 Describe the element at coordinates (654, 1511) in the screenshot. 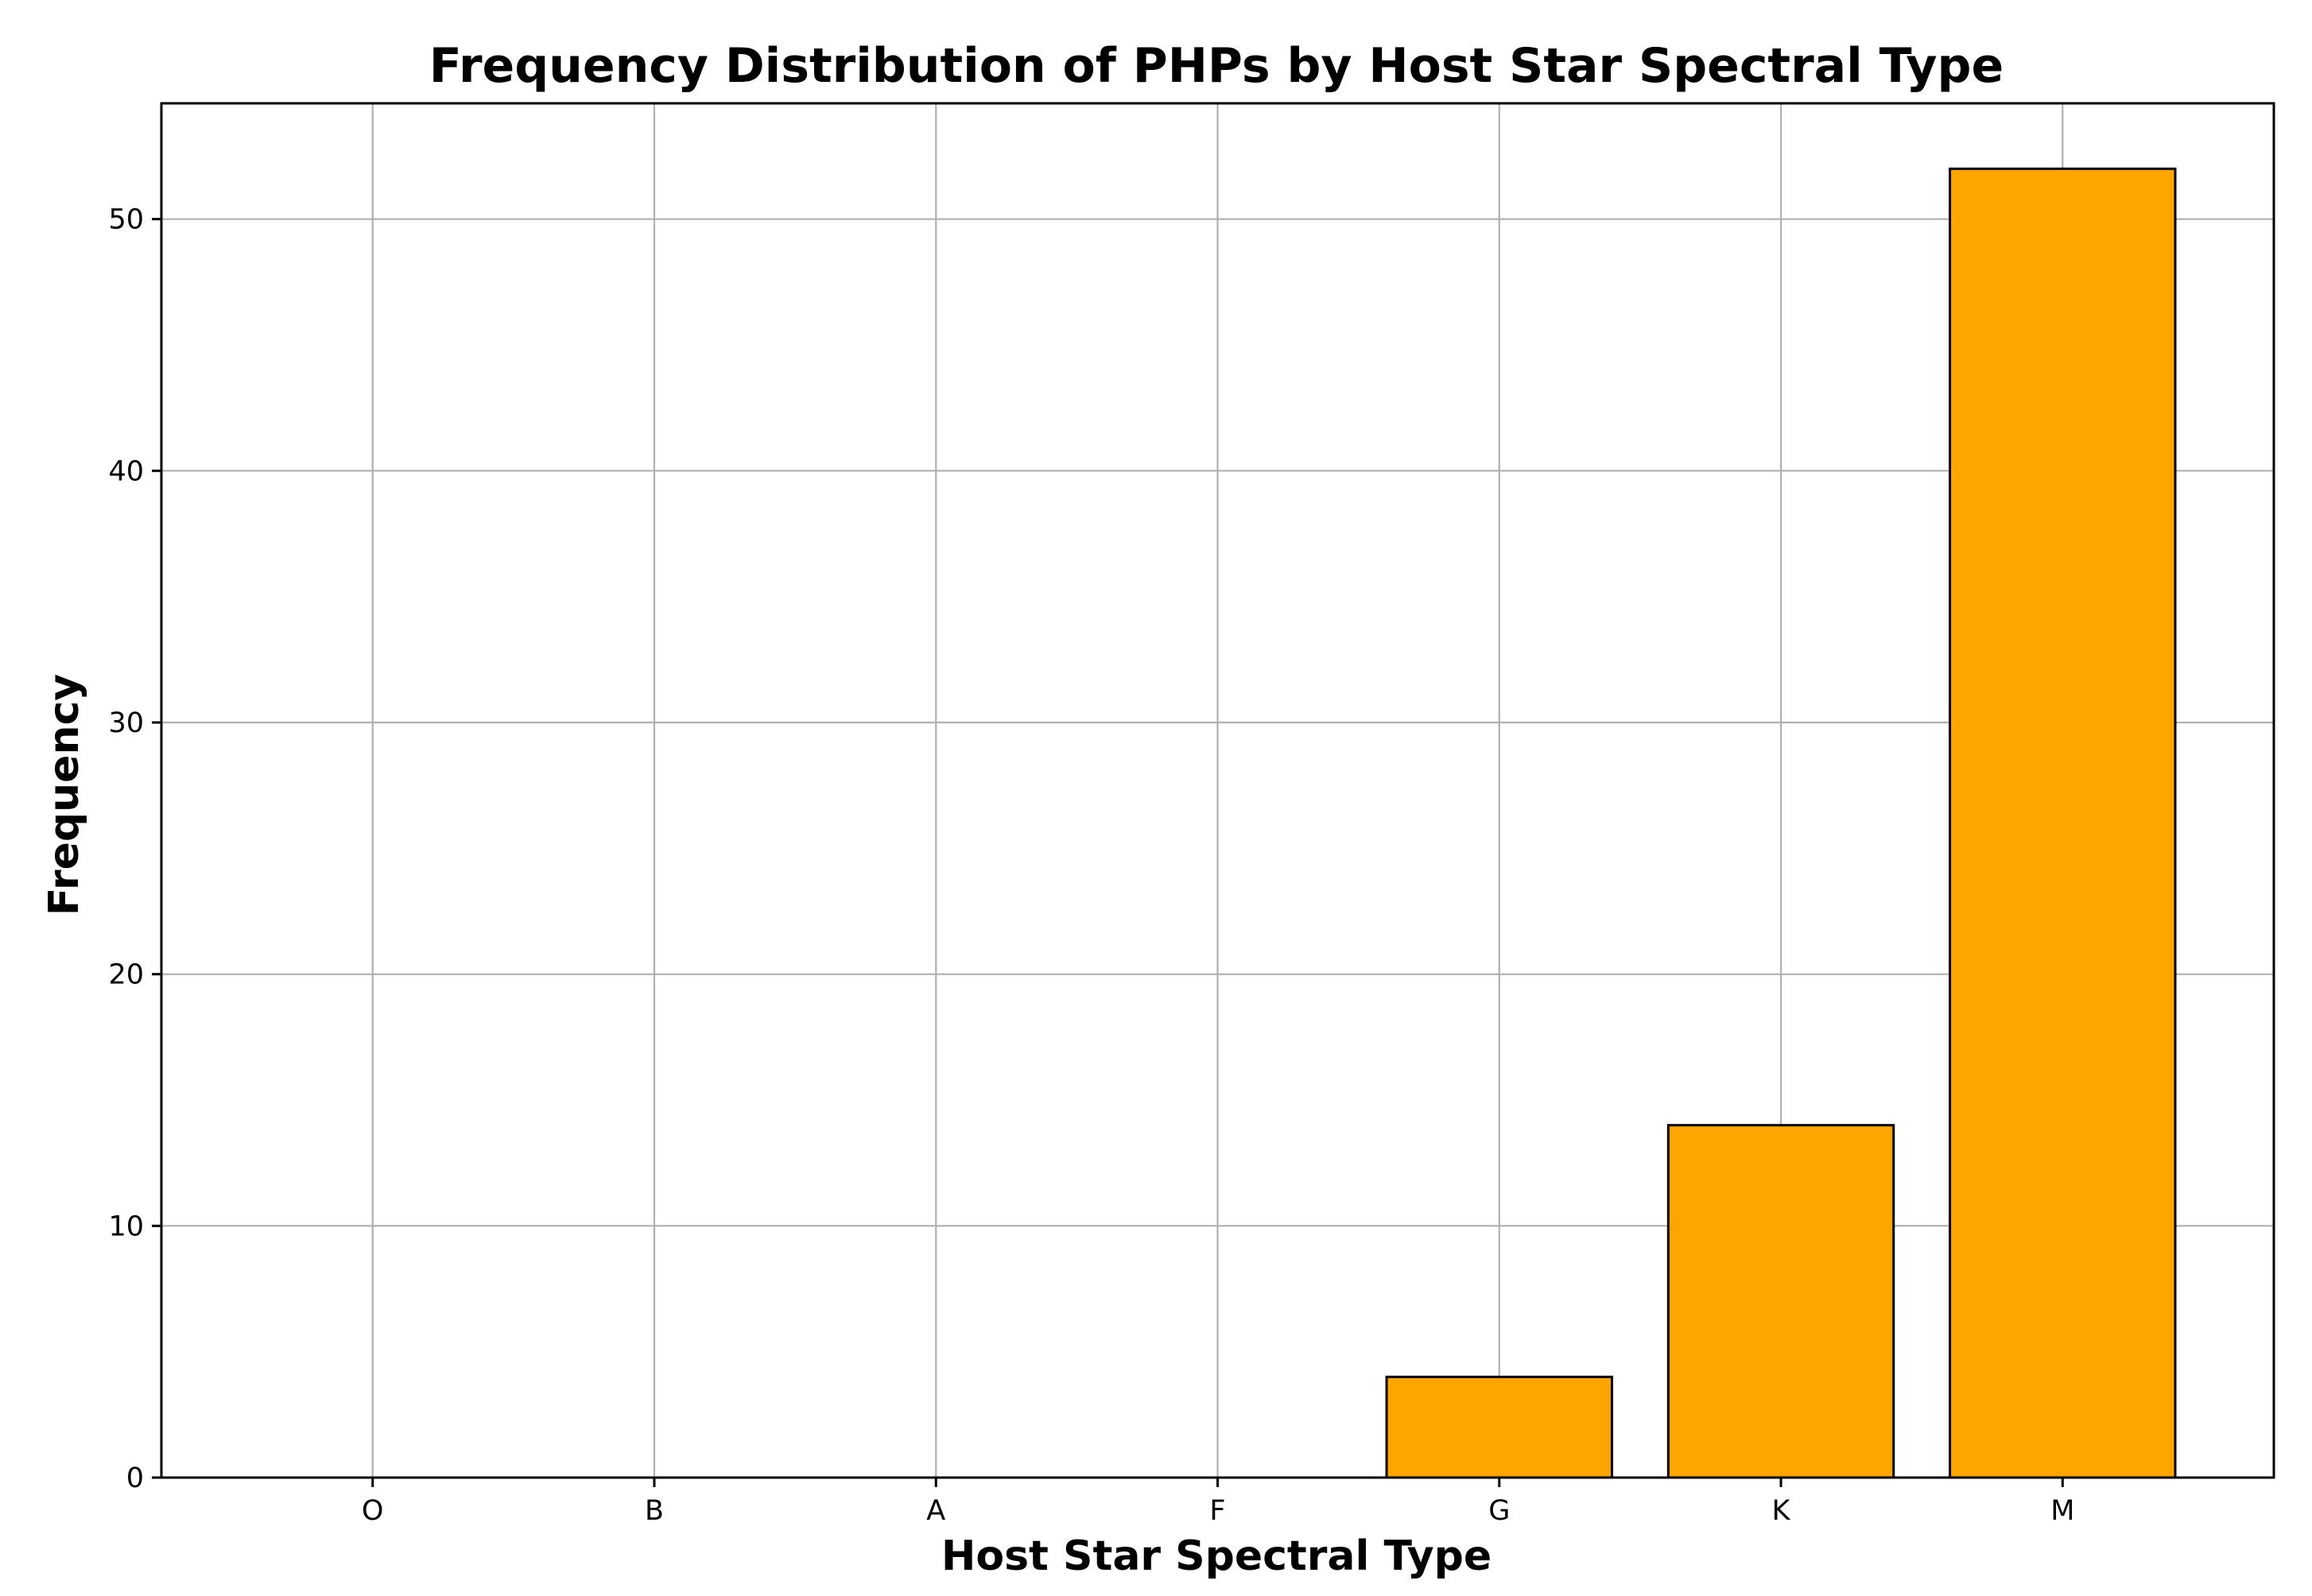

I see `x-tick-label: B` at that location.